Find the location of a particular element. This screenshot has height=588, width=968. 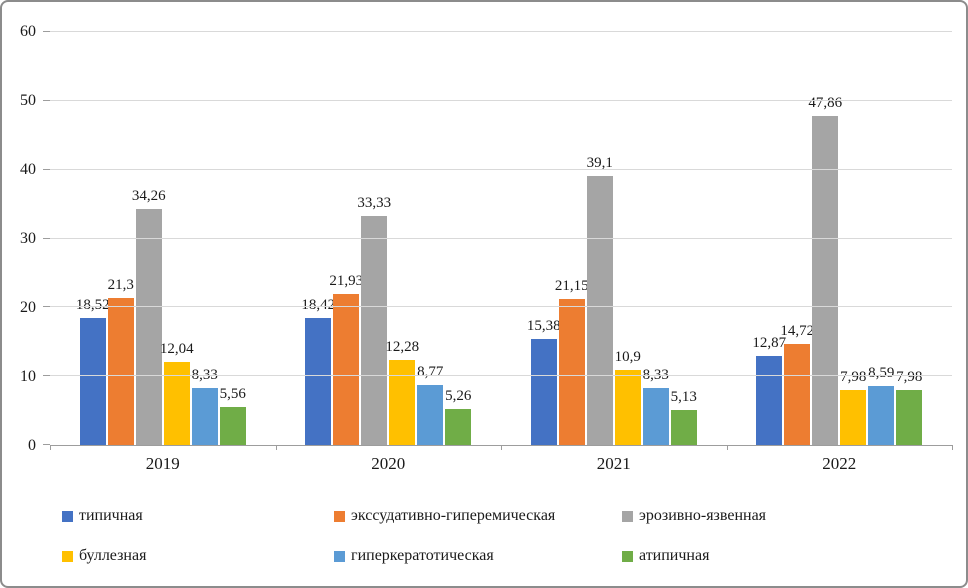

legend-label: буллезная is located at coordinates (113, 555).